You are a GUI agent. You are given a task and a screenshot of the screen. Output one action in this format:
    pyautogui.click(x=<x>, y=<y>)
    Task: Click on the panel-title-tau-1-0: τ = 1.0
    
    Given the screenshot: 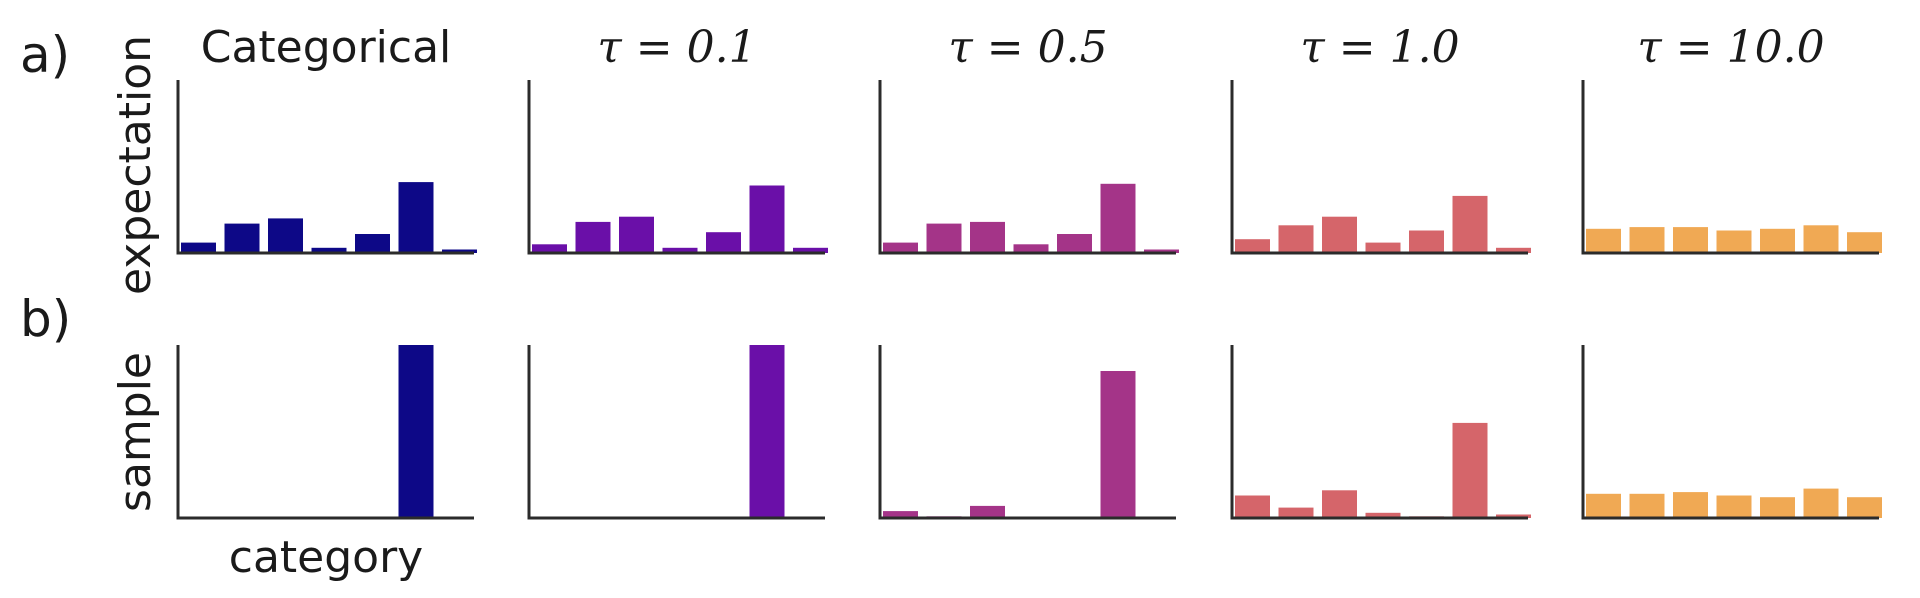 What is the action you would take?
    pyautogui.click(x=1379, y=47)
    